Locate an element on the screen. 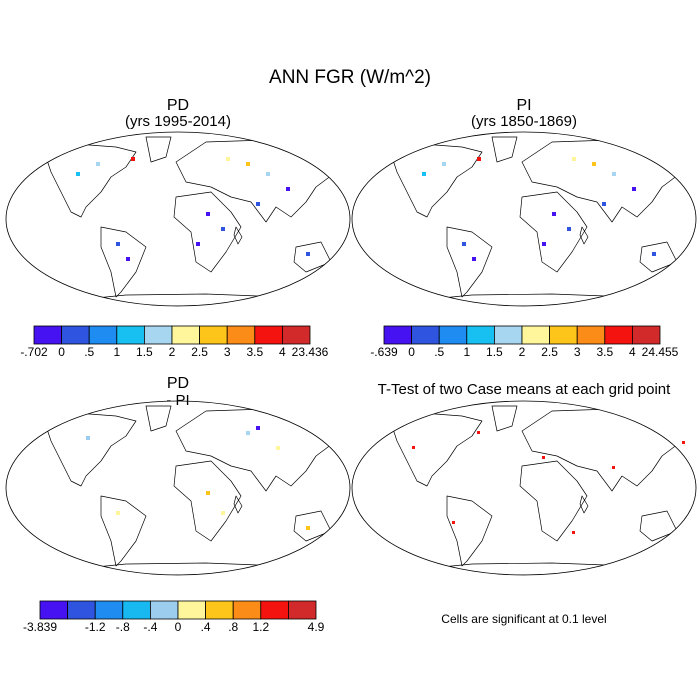 The width and height of the screenshot is (700, 700). colorbar-label: .4 is located at coordinates (206, 627).